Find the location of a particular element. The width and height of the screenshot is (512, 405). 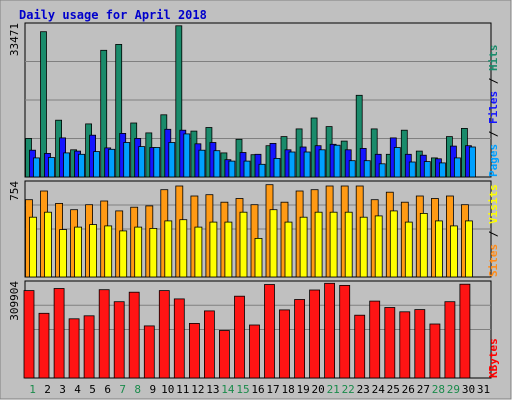

x-tick-label-7: 7 is located at coordinates (122, 389).